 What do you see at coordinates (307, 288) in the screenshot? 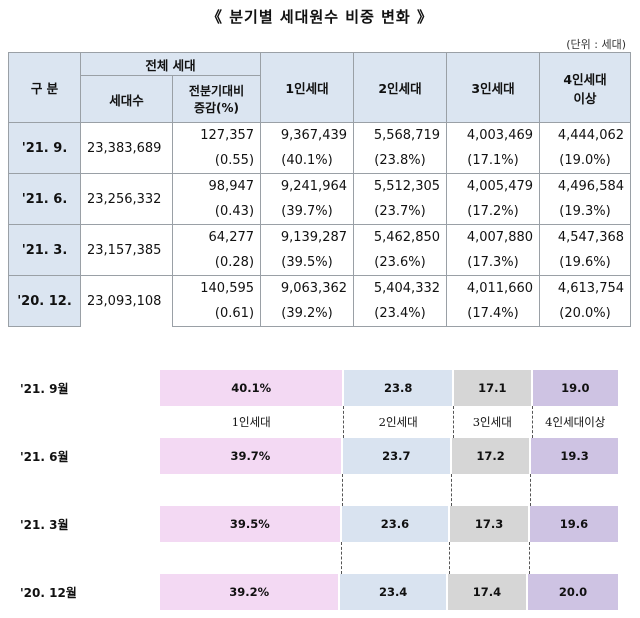
I see `household-count: 9,063,362` at bounding box center [307, 288].